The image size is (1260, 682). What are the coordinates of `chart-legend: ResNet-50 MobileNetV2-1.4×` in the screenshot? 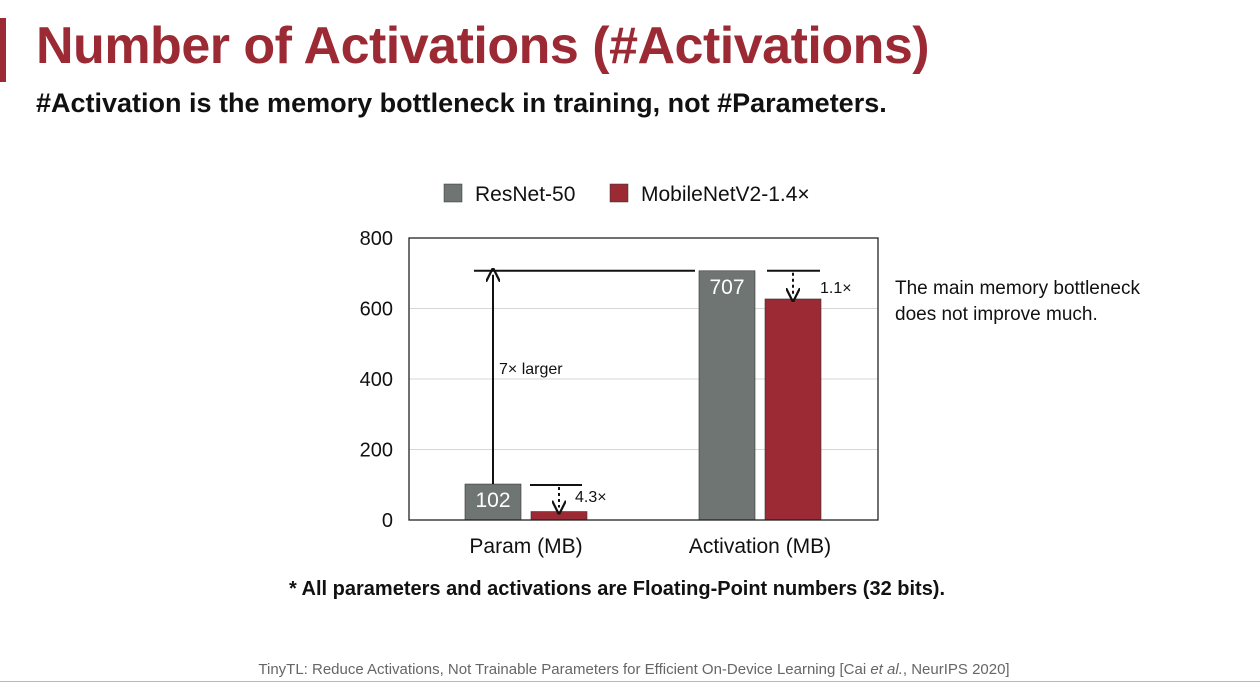 It's located at (626, 194).